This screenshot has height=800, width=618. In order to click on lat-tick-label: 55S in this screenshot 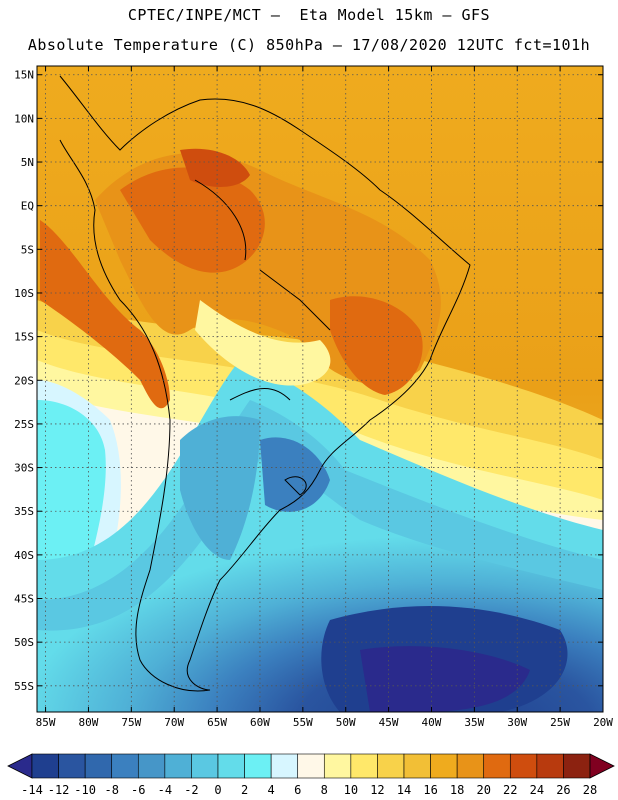, I will do `click(24, 686)`.